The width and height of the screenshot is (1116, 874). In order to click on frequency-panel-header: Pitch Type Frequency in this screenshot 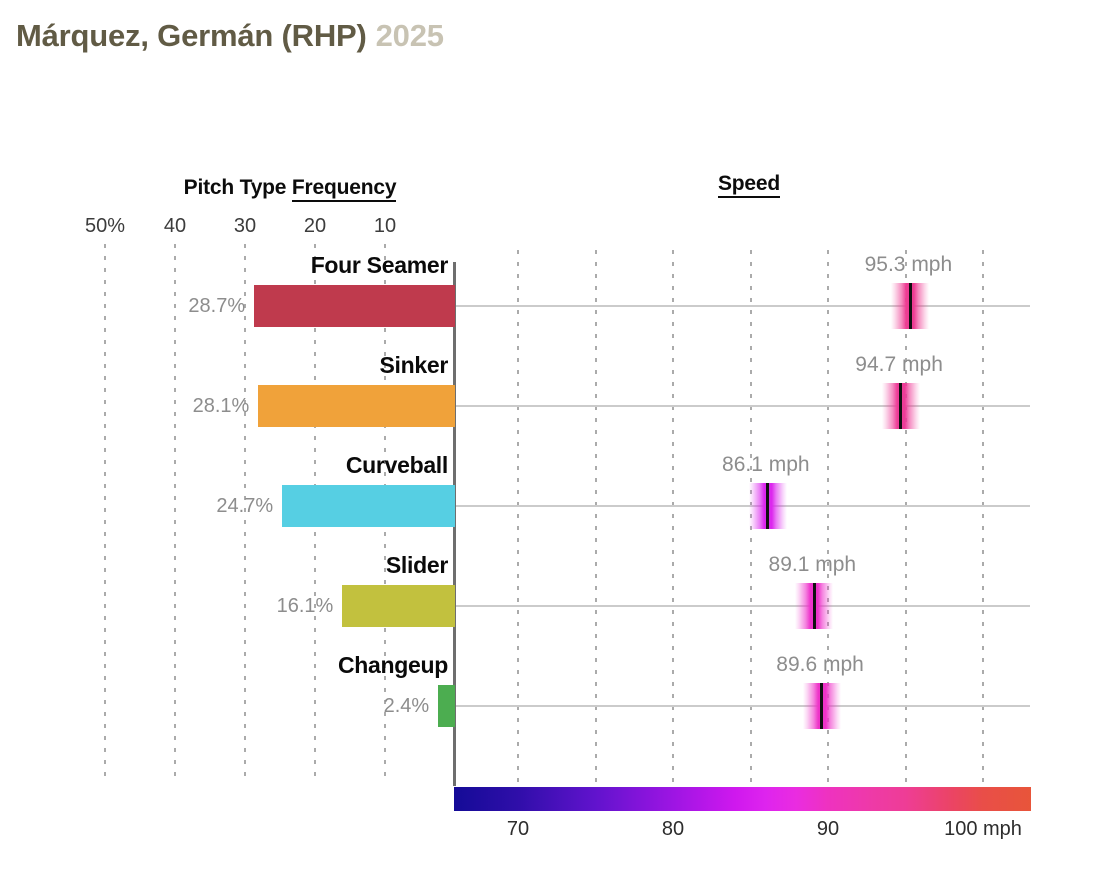, I will do `click(290, 189)`.